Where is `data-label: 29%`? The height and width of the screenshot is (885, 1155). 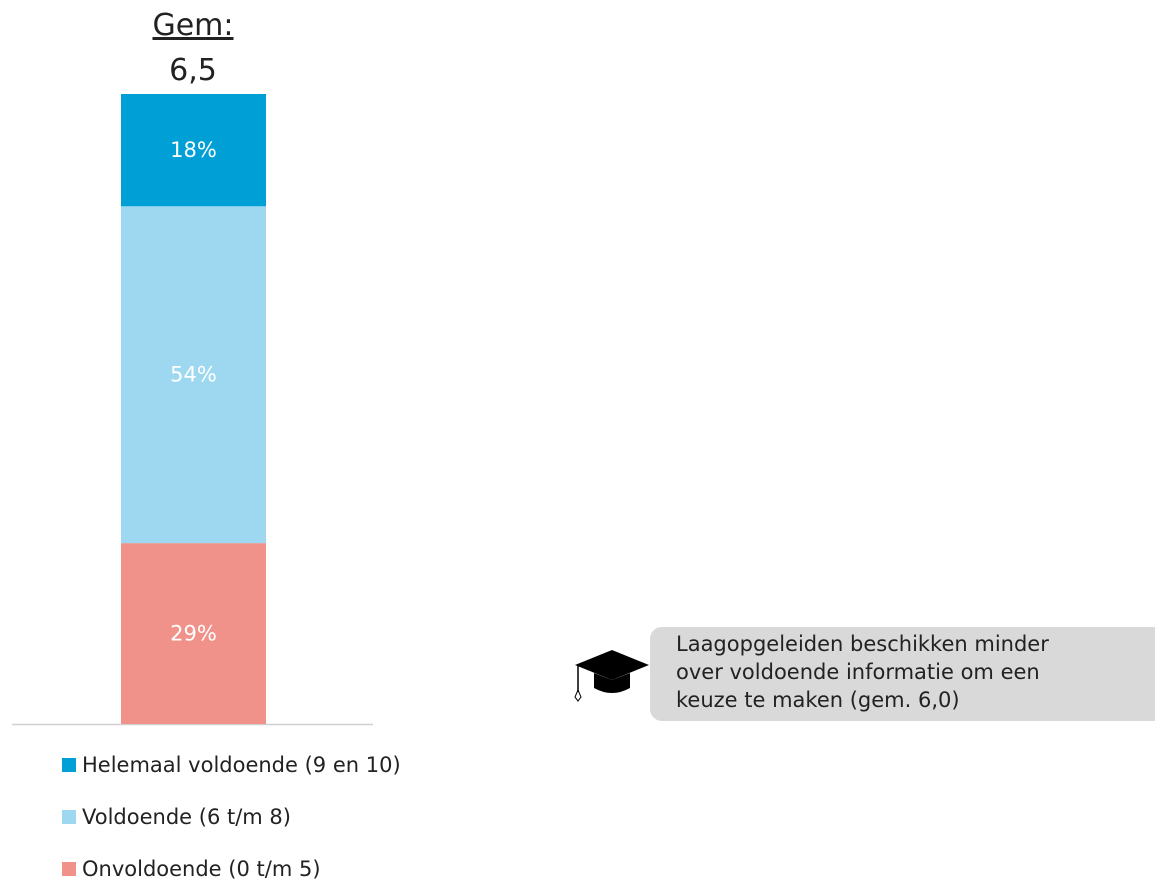
data-label: 29% is located at coordinates (193, 634).